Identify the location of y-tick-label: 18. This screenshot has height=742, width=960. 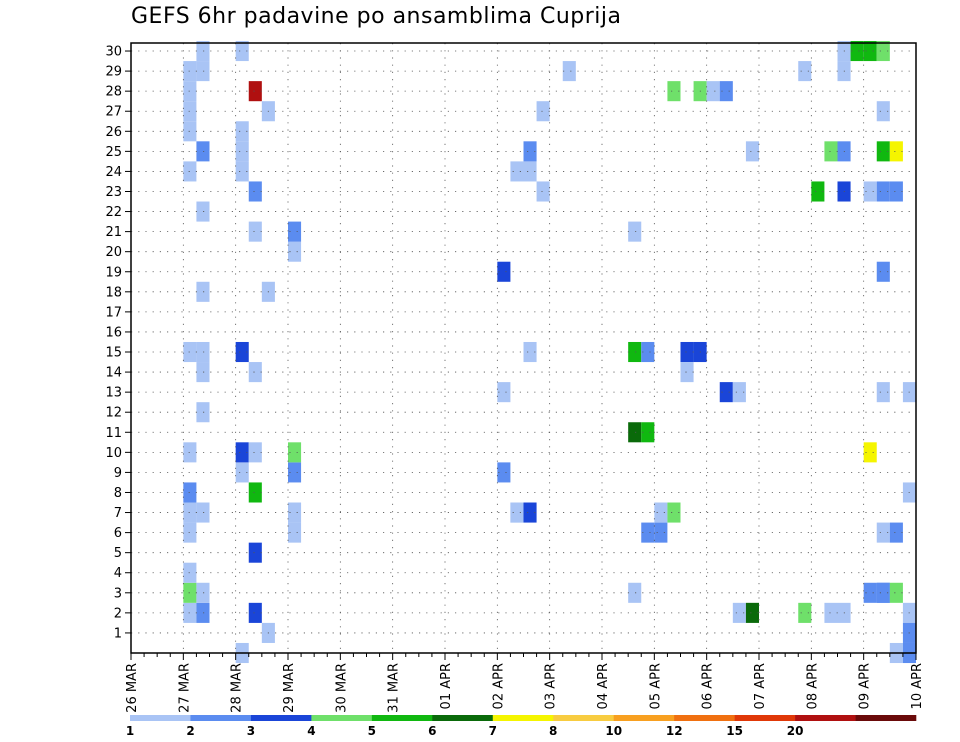
(113, 292).